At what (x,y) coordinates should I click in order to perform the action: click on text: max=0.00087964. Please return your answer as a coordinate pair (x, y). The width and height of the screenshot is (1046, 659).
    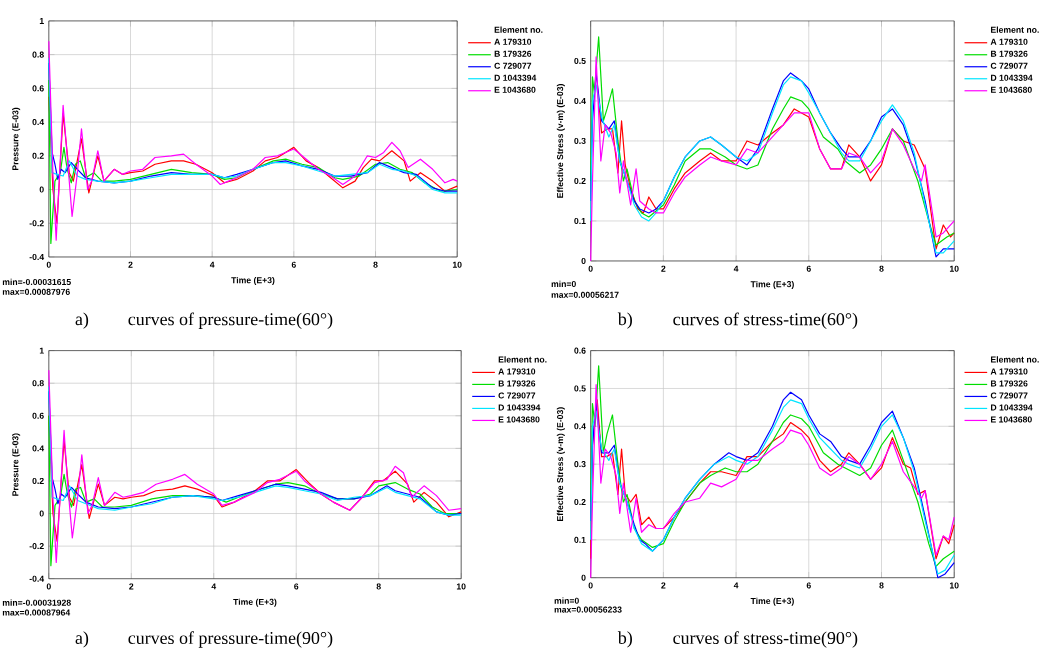
    Looking at the image, I should click on (36, 612).